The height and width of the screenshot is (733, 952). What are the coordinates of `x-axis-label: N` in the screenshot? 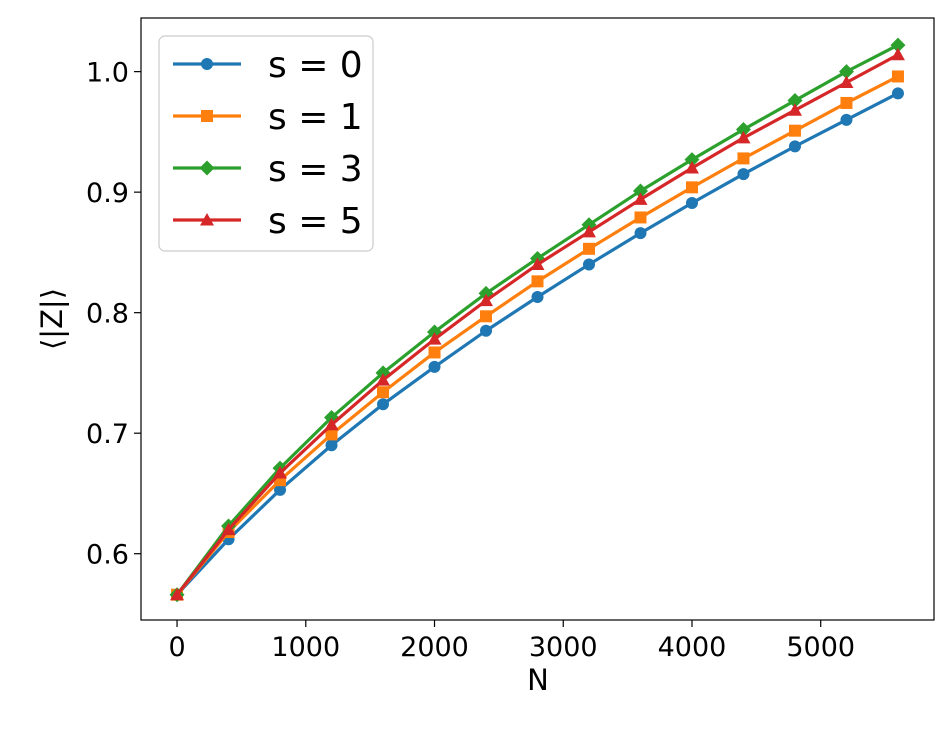 It's located at (538, 680).